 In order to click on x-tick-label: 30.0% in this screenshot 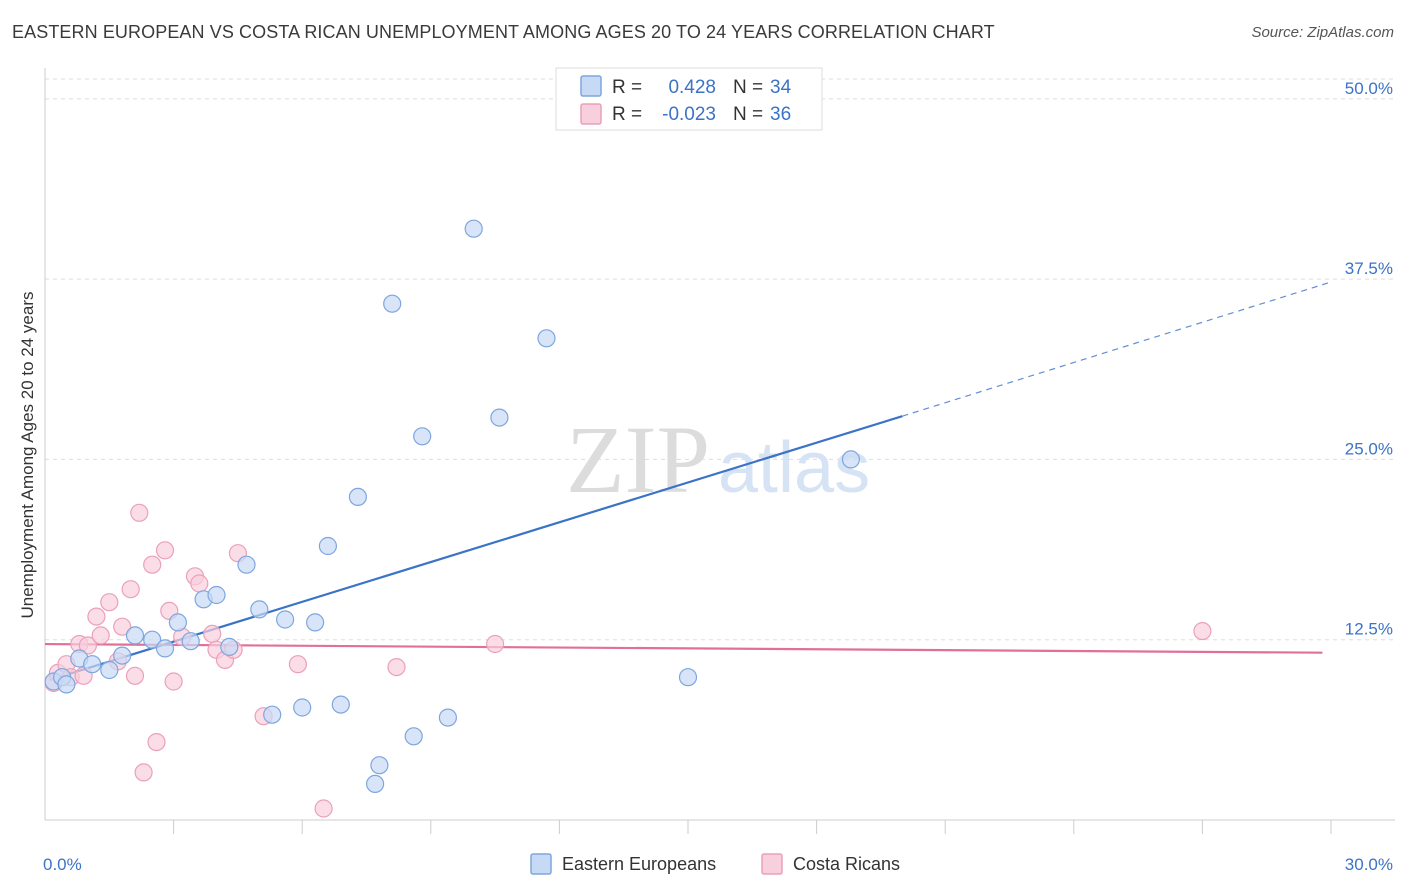, I will do `click(1369, 864)`.